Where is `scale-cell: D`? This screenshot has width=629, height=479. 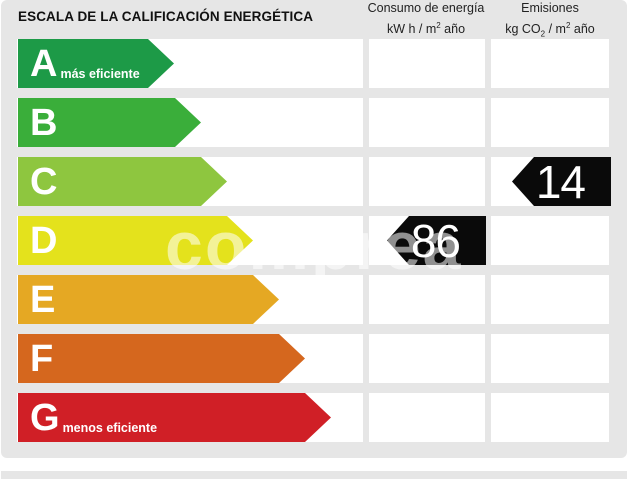 scale-cell: D is located at coordinates (190, 240).